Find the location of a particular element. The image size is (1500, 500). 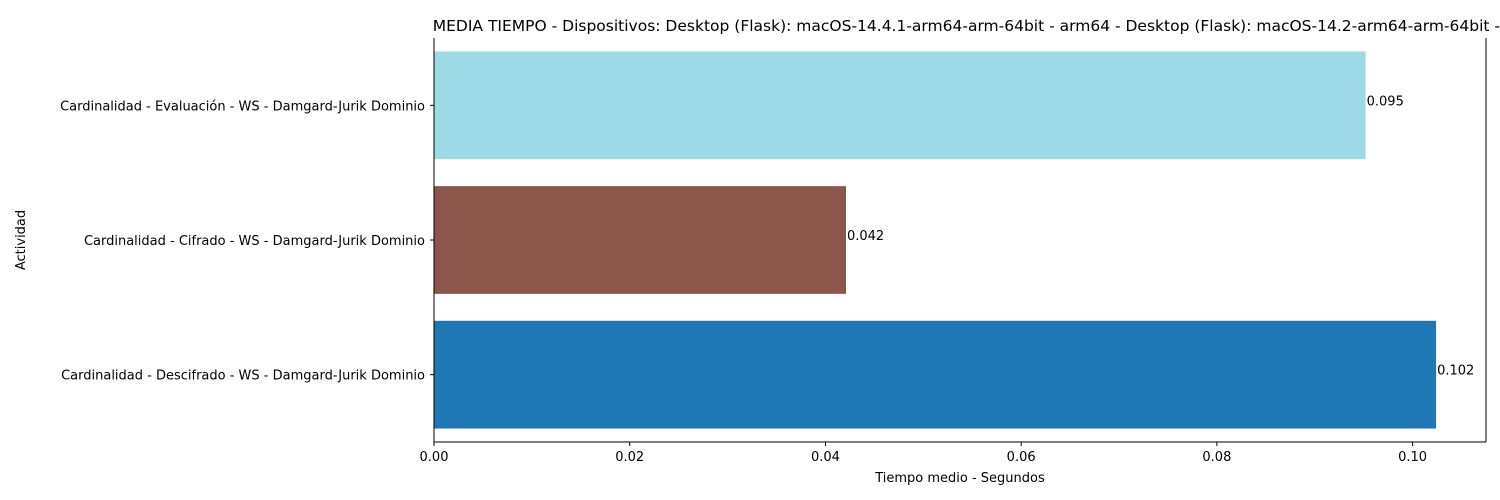

bar-data-label: 0.095 is located at coordinates (1385, 101).